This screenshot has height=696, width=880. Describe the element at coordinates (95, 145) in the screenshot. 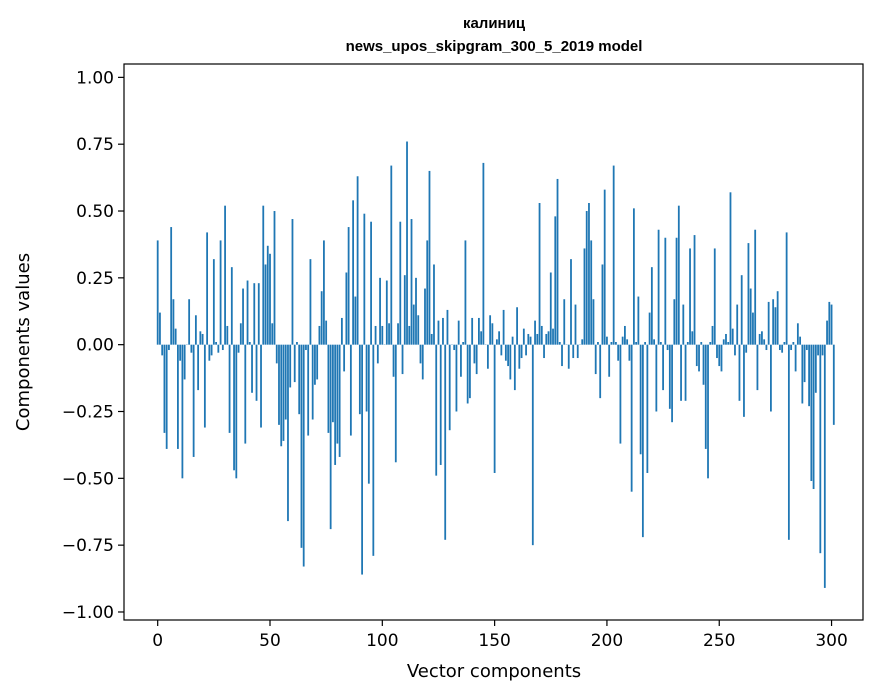

I see `y-tick-label: 0.75` at that location.